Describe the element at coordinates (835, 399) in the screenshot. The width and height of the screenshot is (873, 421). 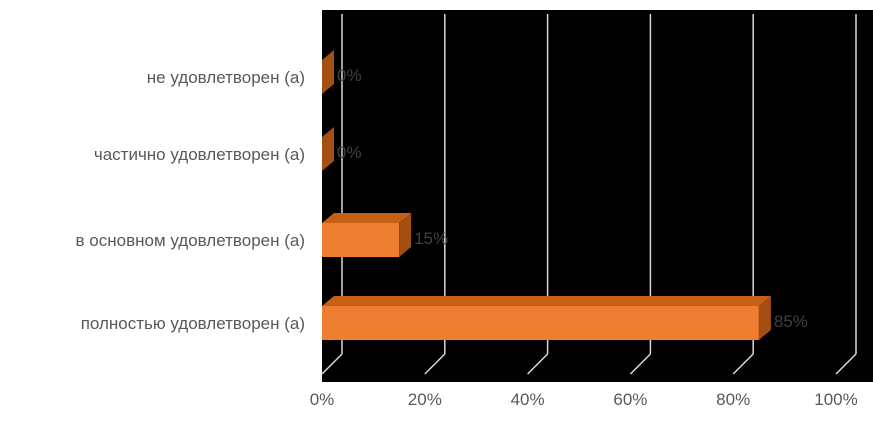
I see `x-tick-label: 100%` at that location.